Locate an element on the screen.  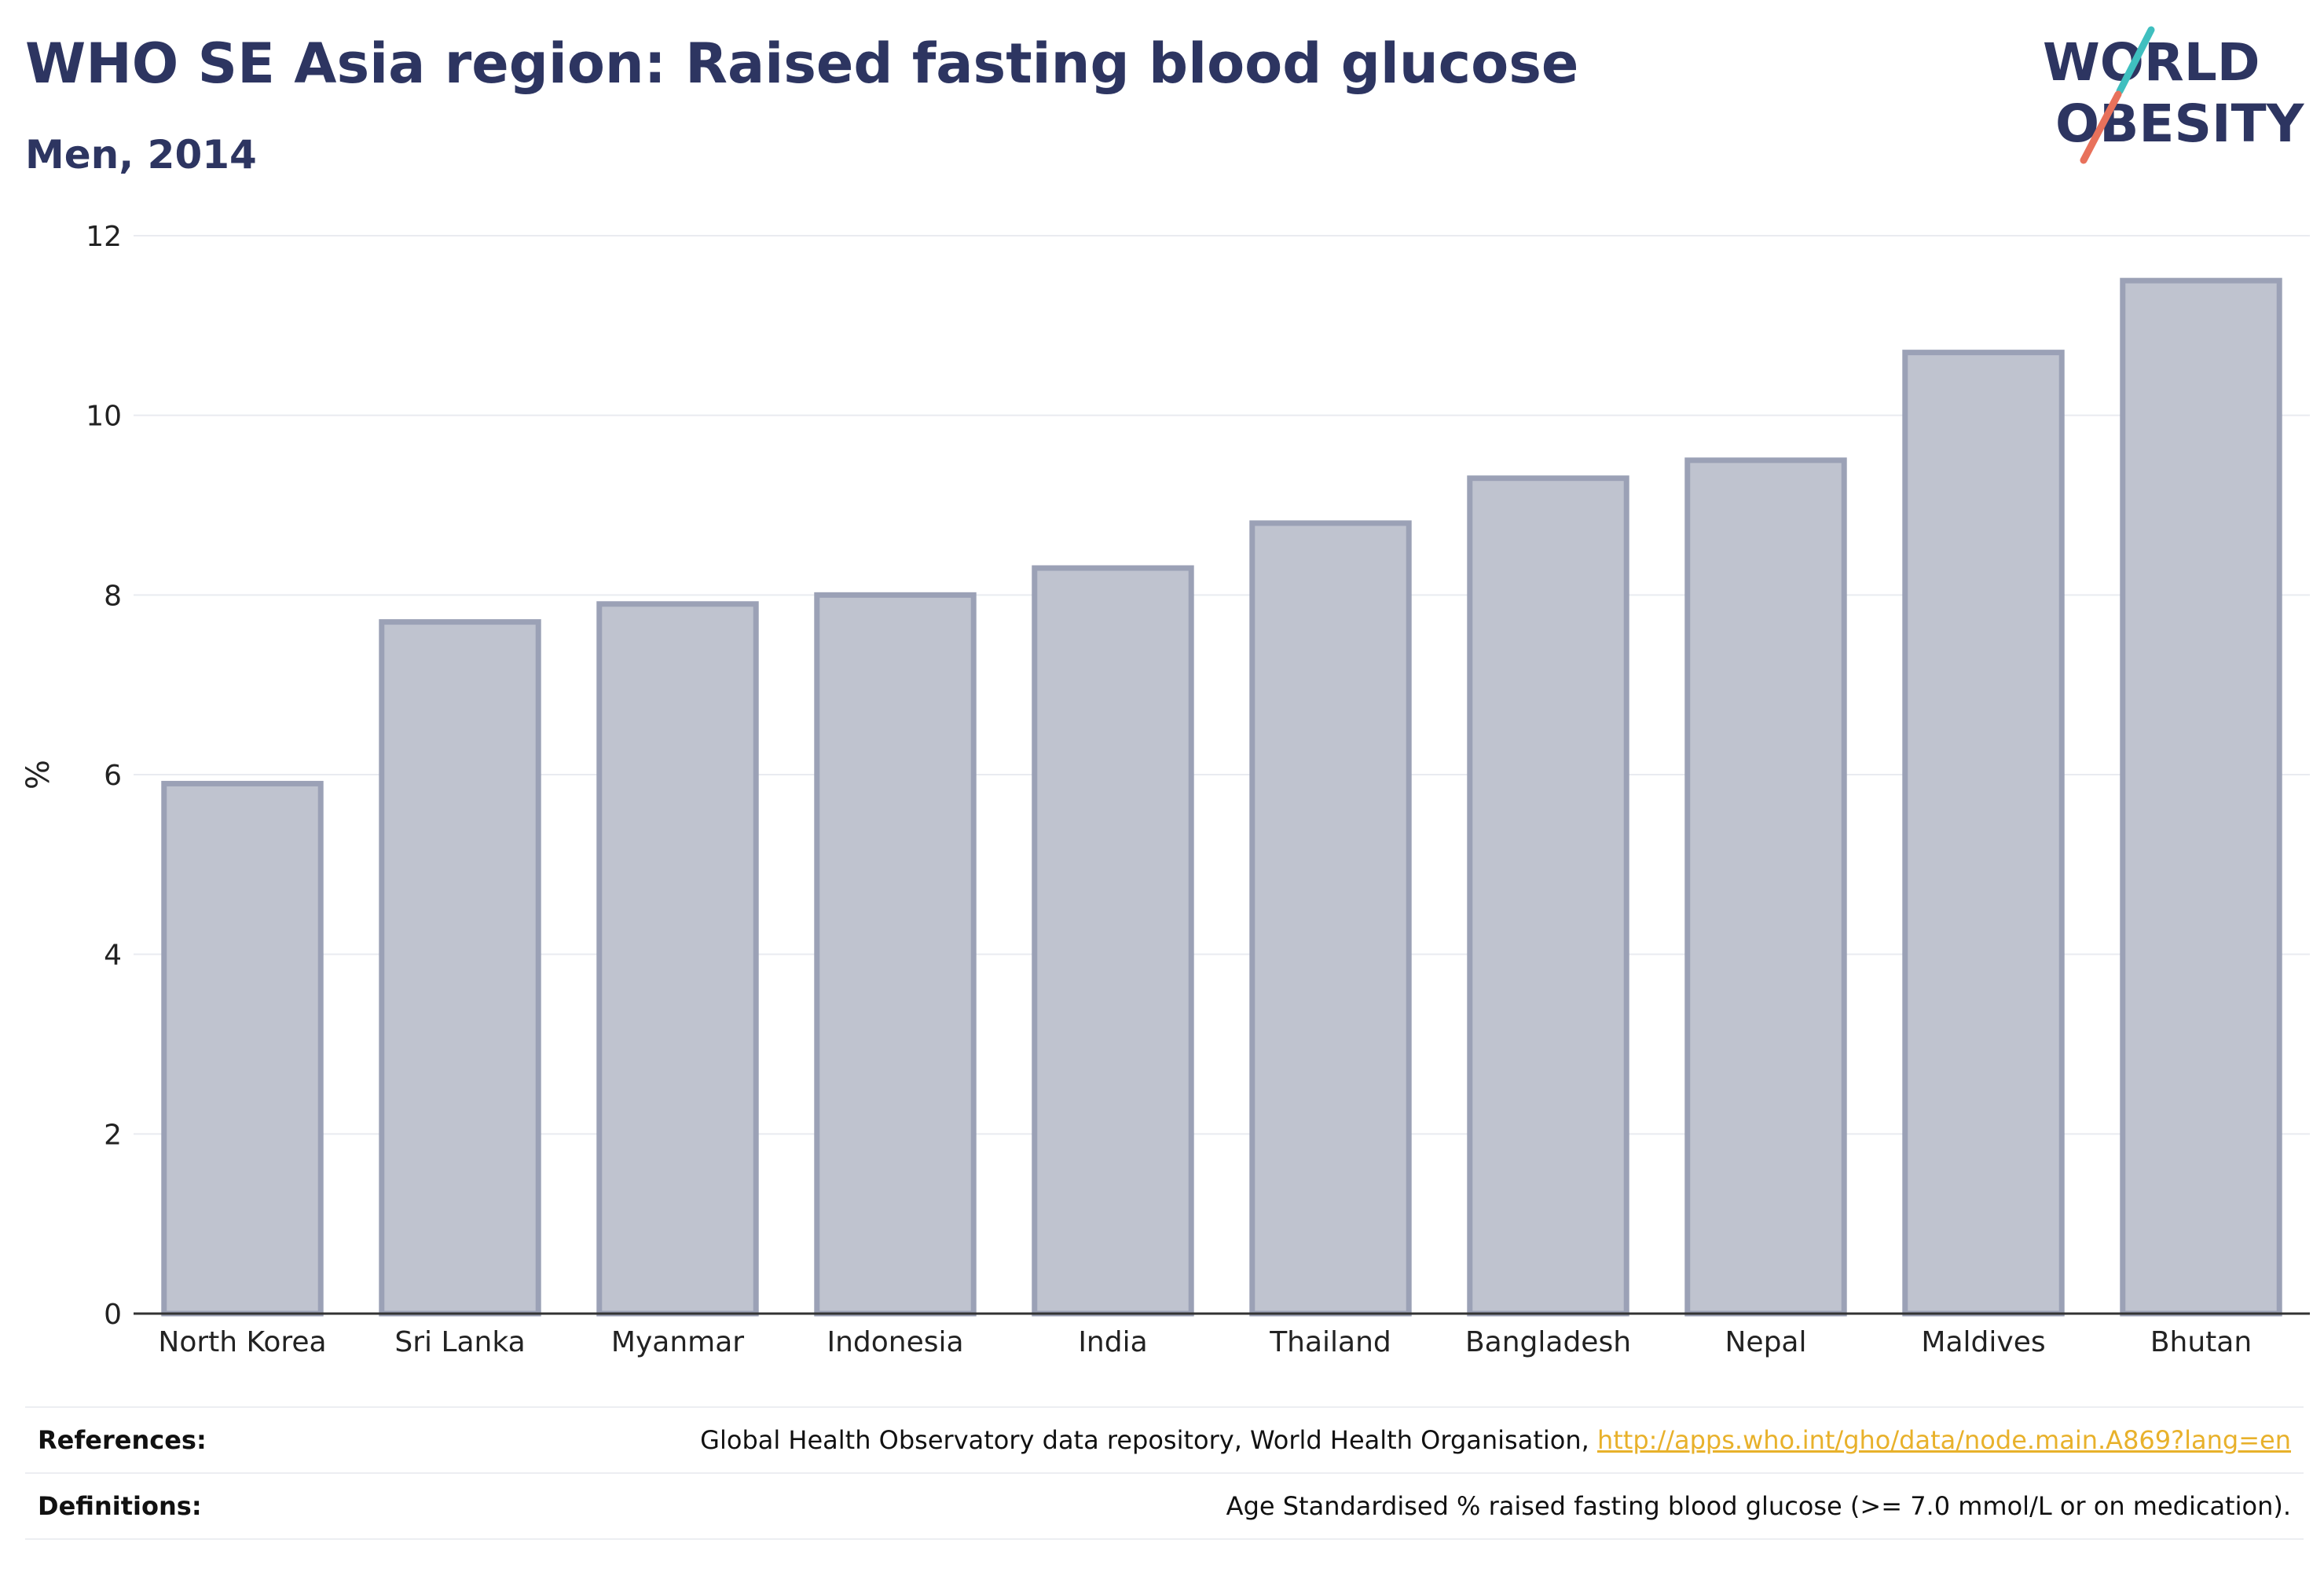
x-tick-label: Sri Lanka is located at coordinates (459, 1342).